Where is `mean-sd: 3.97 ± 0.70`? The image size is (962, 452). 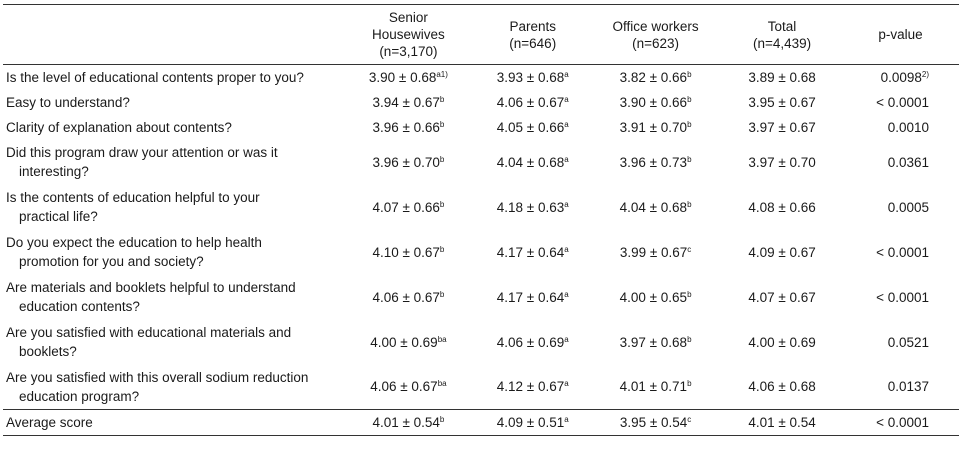
mean-sd: 3.97 ± 0.70 is located at coordinates (782, 162).